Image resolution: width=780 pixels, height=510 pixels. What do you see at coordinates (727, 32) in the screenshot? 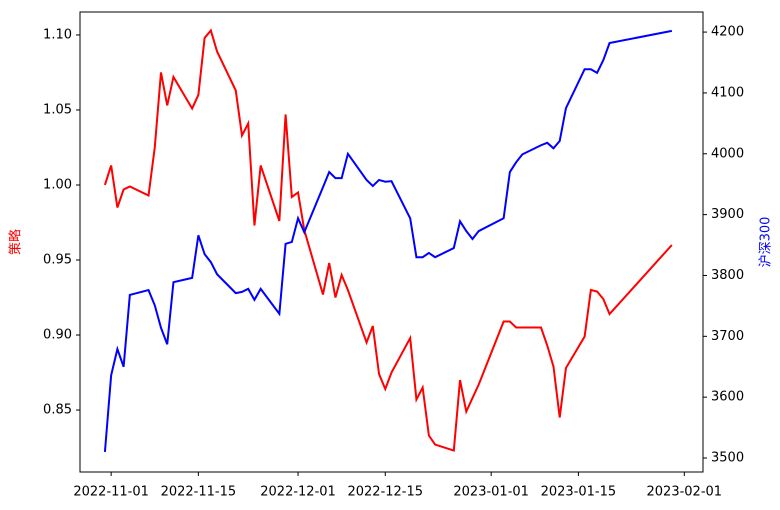
I see `y2-tick-label: 4200` at bounding box center [727, 32].